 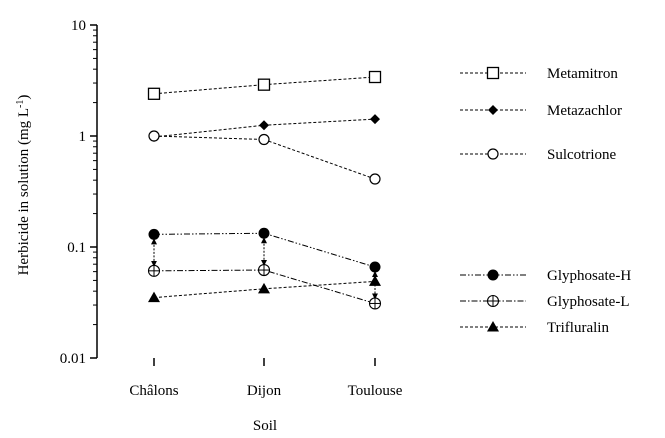 I want to click on legend-label-metazachlor: Metazachlor, so click(x=584, y=111).